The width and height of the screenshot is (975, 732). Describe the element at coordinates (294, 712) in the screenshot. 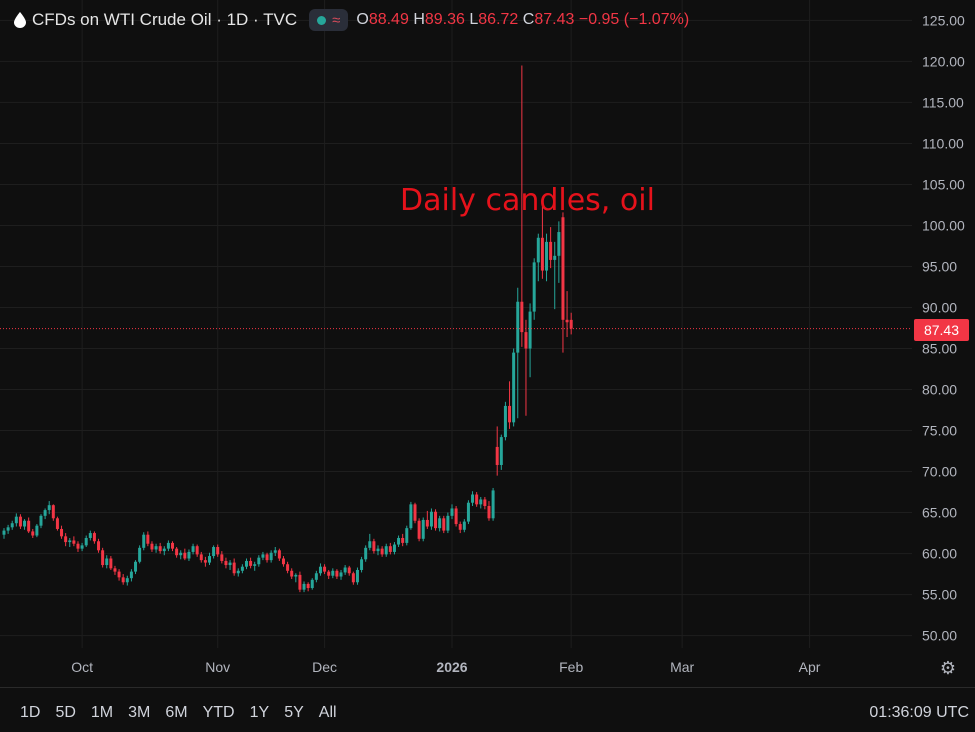

I see `range-5y: 5Y` at that location.